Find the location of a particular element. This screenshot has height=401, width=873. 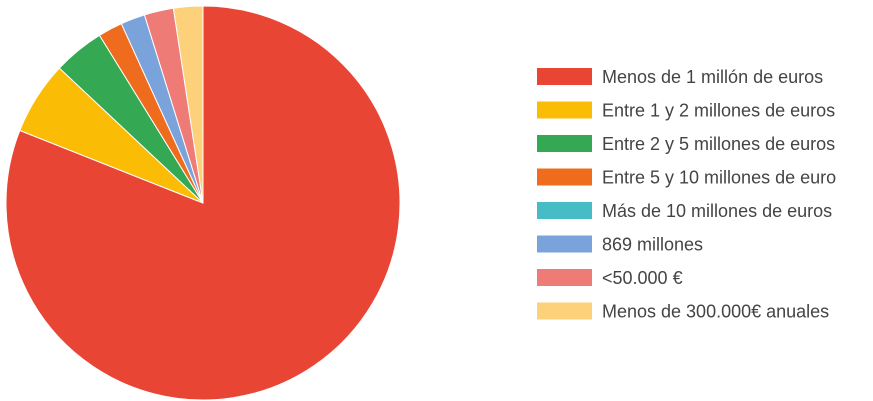

legend-label-1: Entre 1 y 2 millones de euros is located at coordinates (718, 111).